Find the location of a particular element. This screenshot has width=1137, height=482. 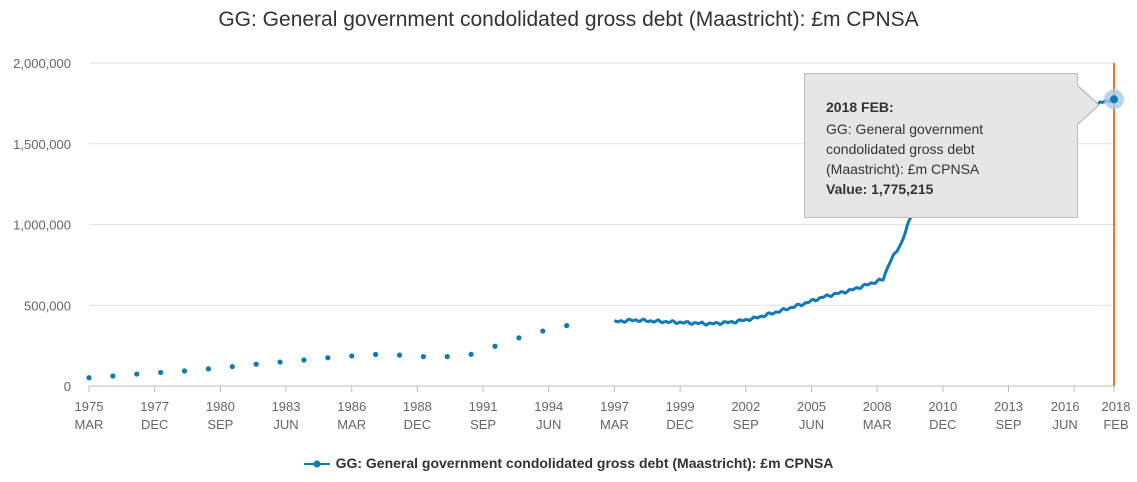

x-tick-year: 1983 is located at coordinates (286, 406).